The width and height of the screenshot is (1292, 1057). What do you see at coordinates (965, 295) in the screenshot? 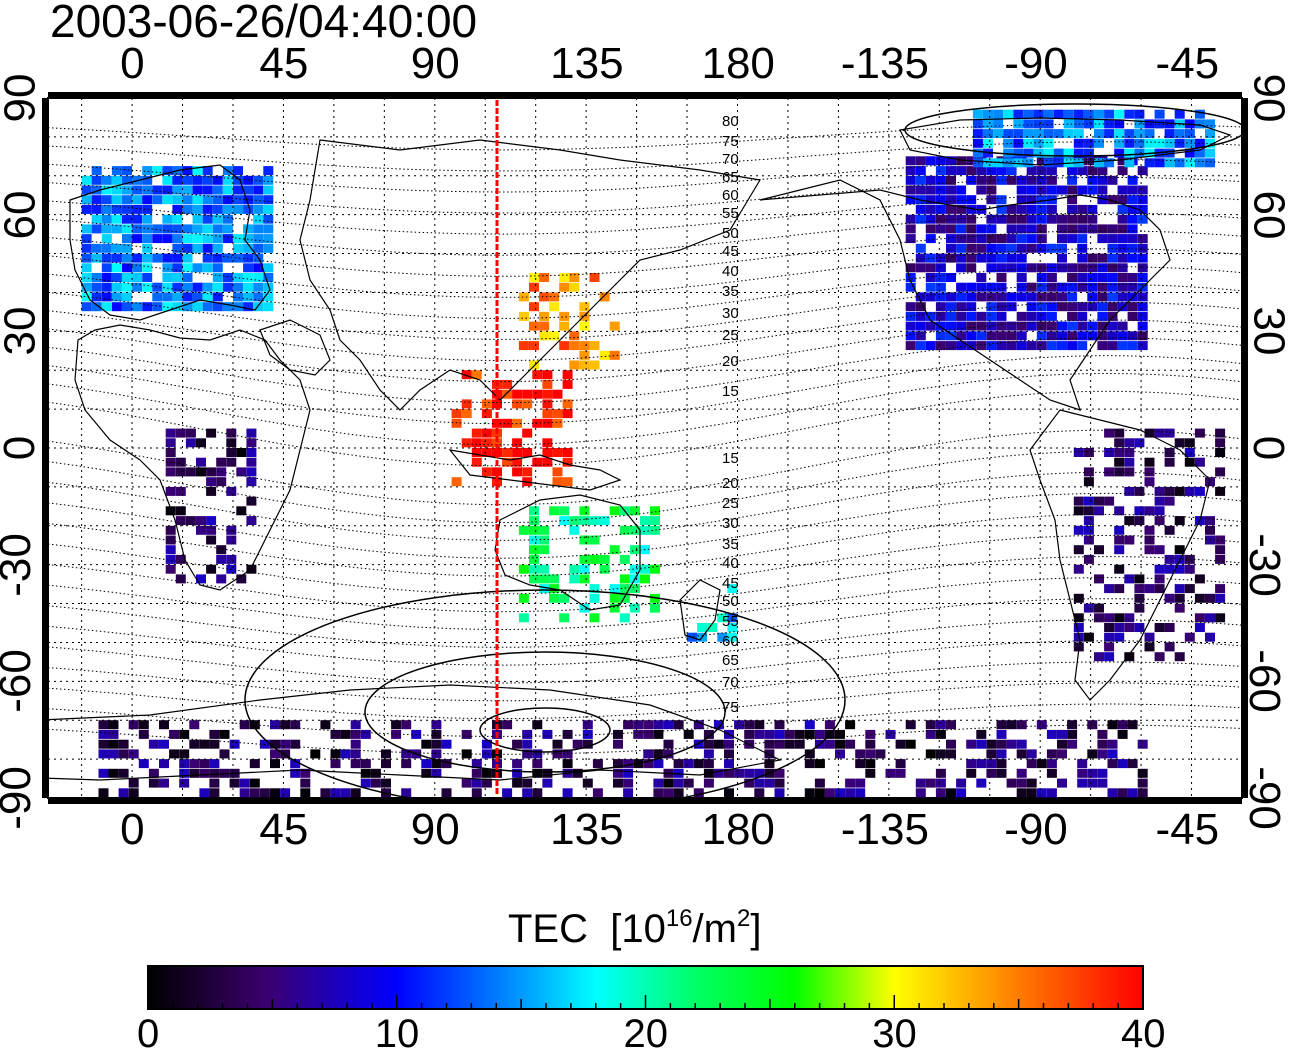
I see `coastline` at bounding box center [965, 295].